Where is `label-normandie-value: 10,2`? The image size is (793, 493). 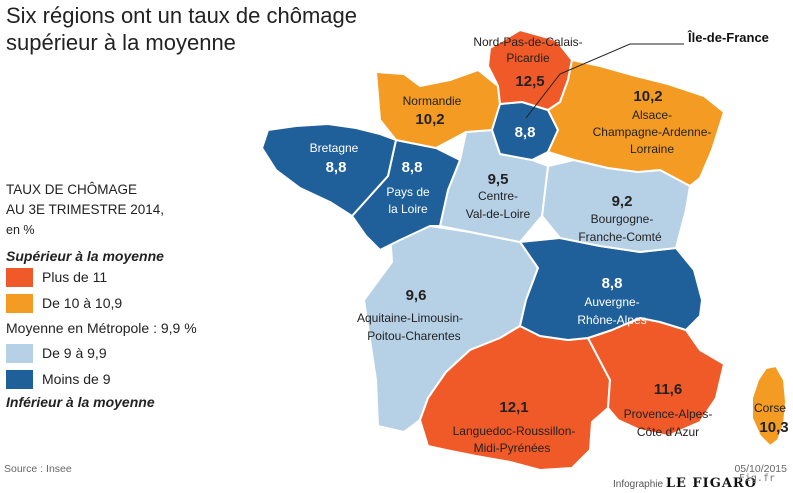
label-normandie-value: 10,2 is located at coordinates (429, 119).